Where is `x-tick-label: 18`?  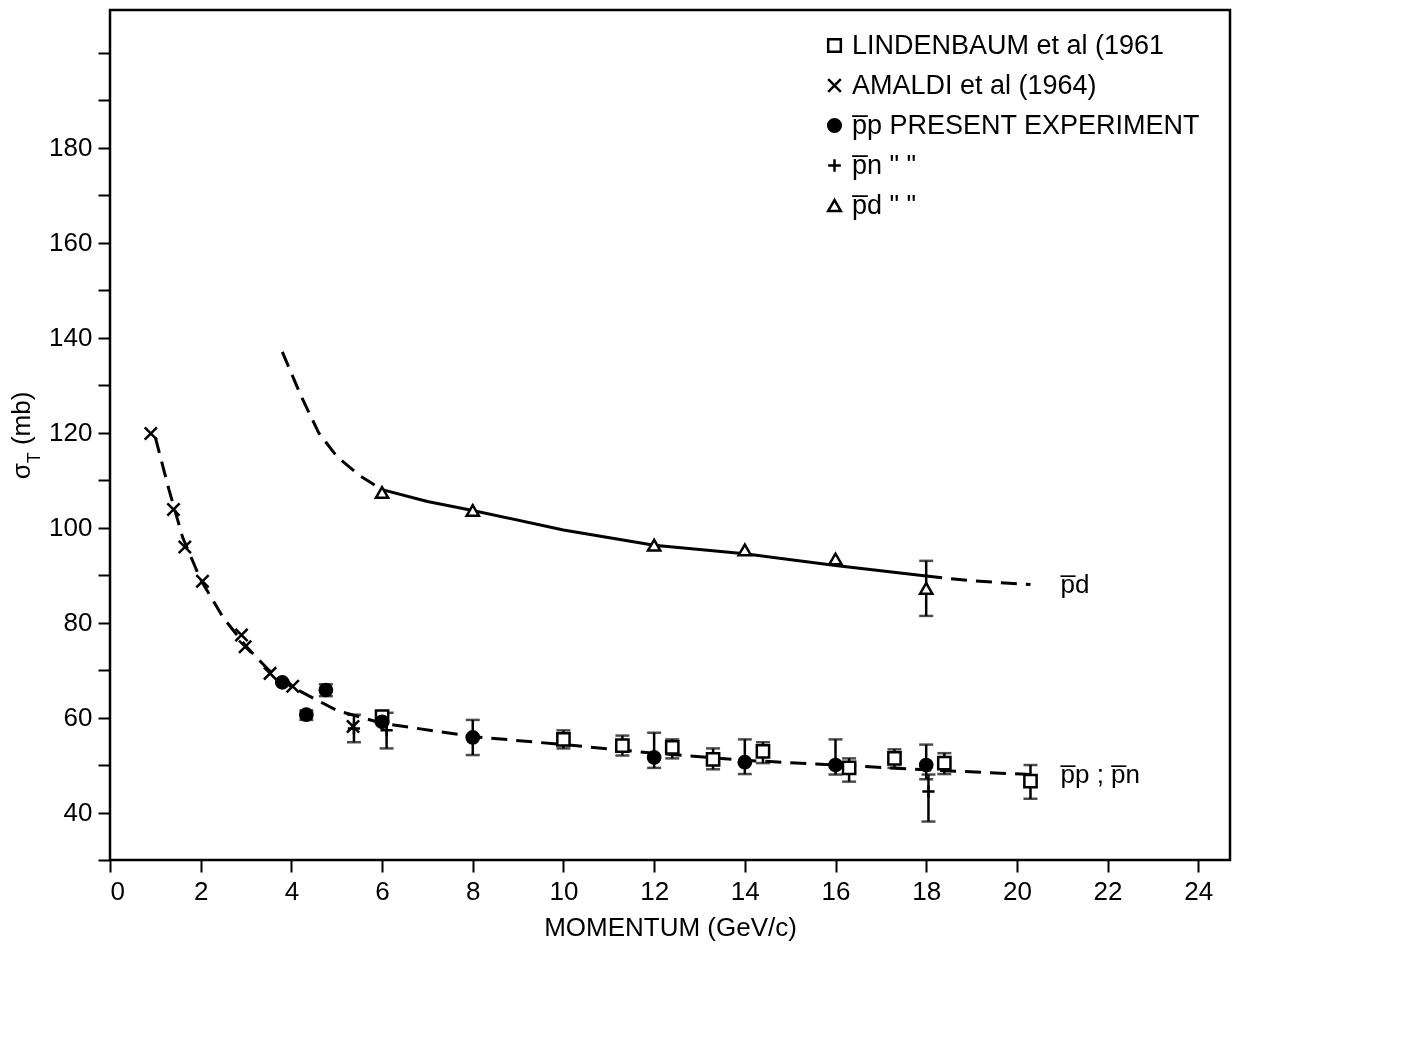
x-tick-label: 18 is located at coordinates (927, 890).